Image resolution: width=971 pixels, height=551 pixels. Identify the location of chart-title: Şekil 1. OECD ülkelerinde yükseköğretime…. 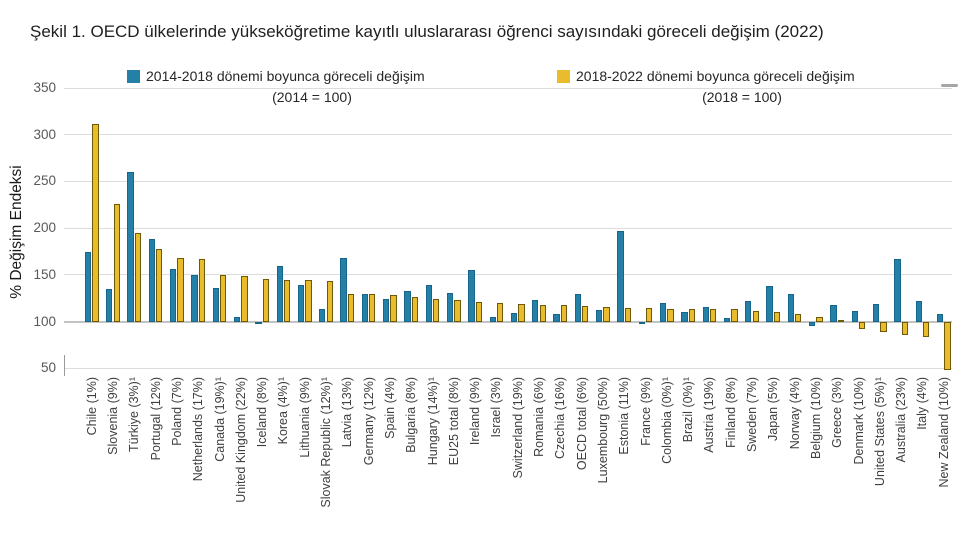
(427, 31).